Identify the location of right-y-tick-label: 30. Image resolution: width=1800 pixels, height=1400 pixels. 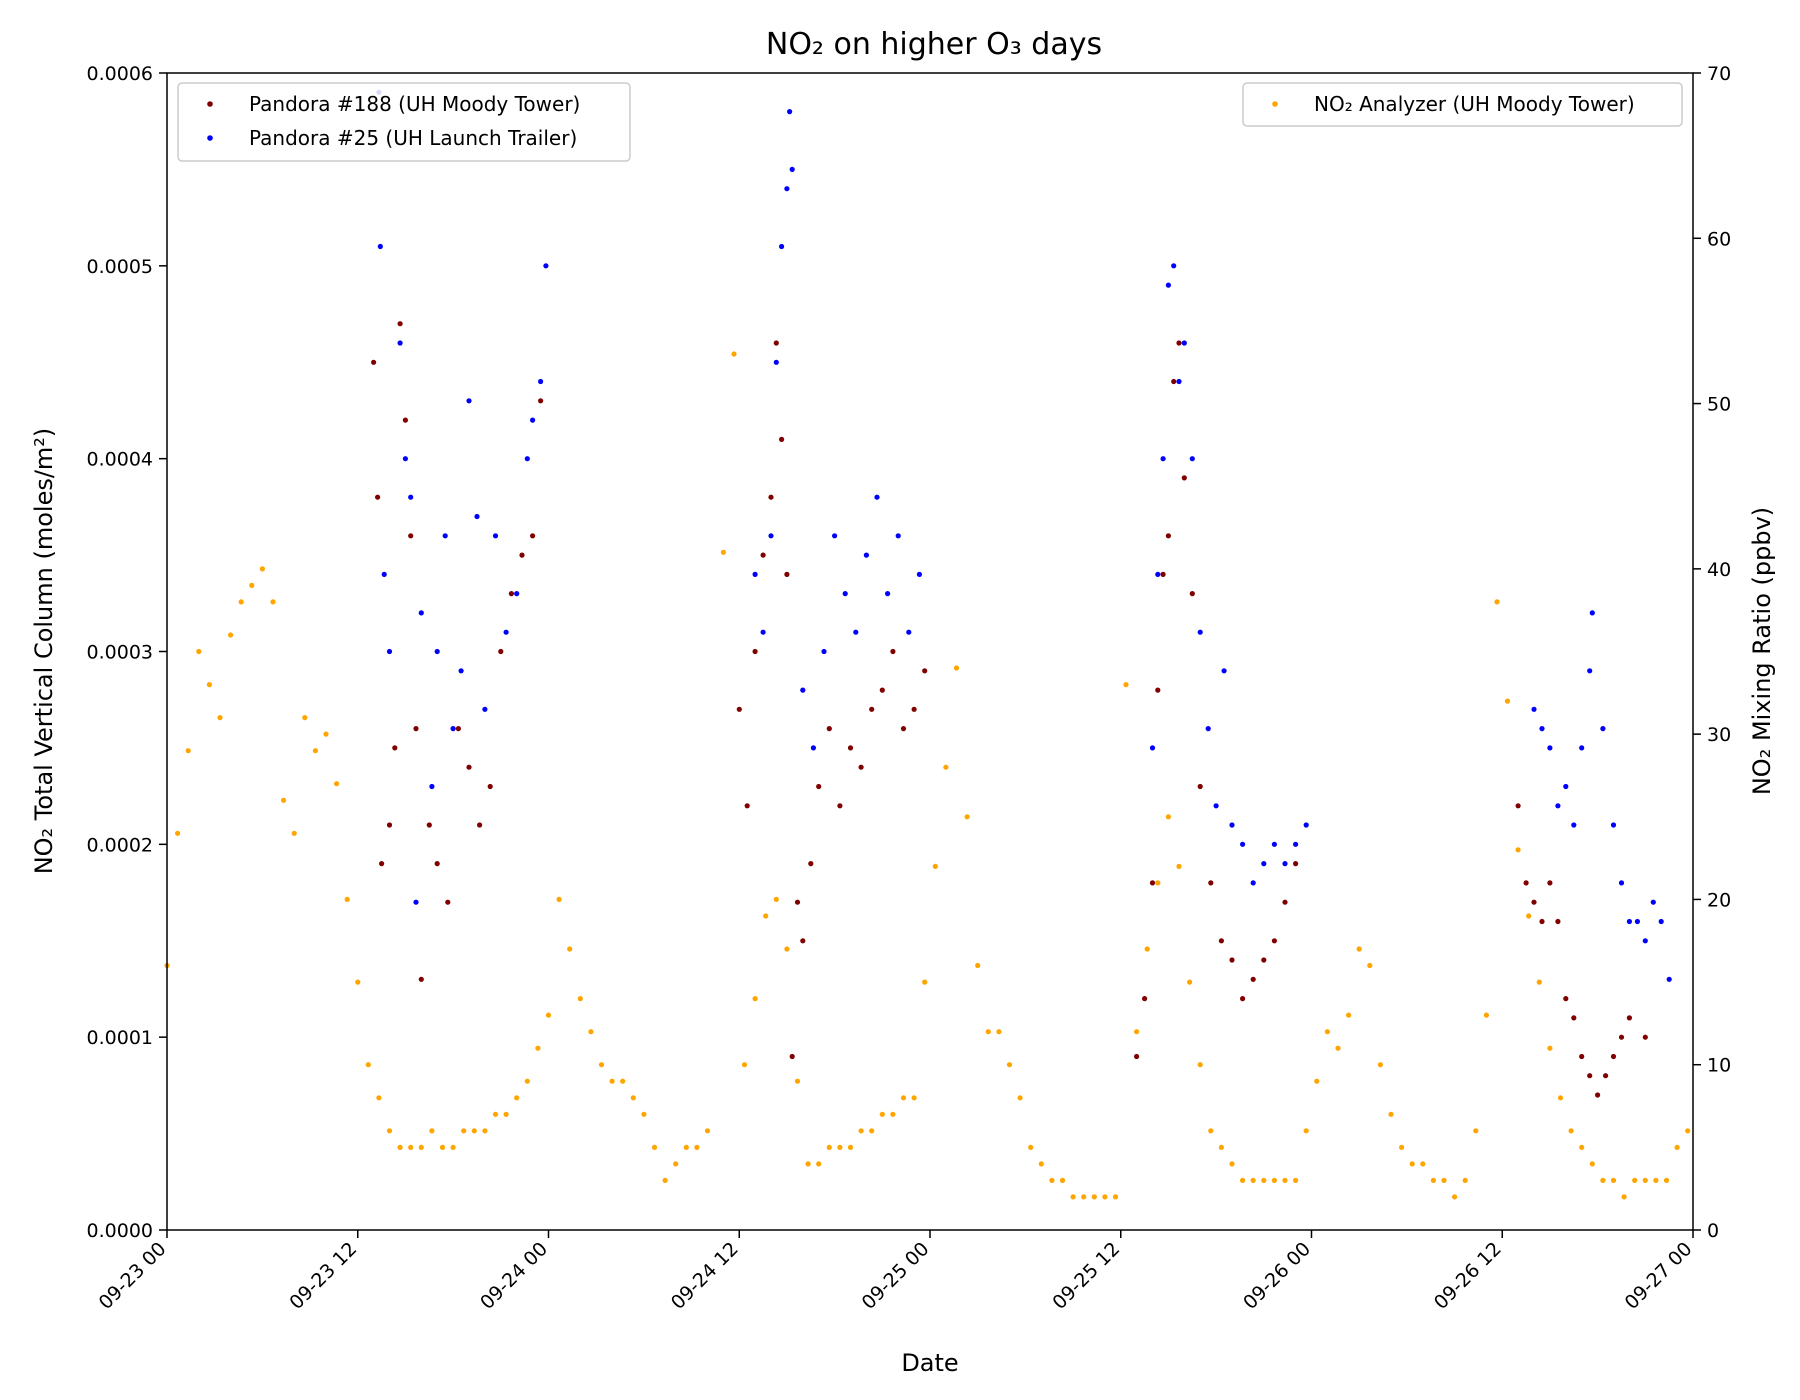
(1719, 735).